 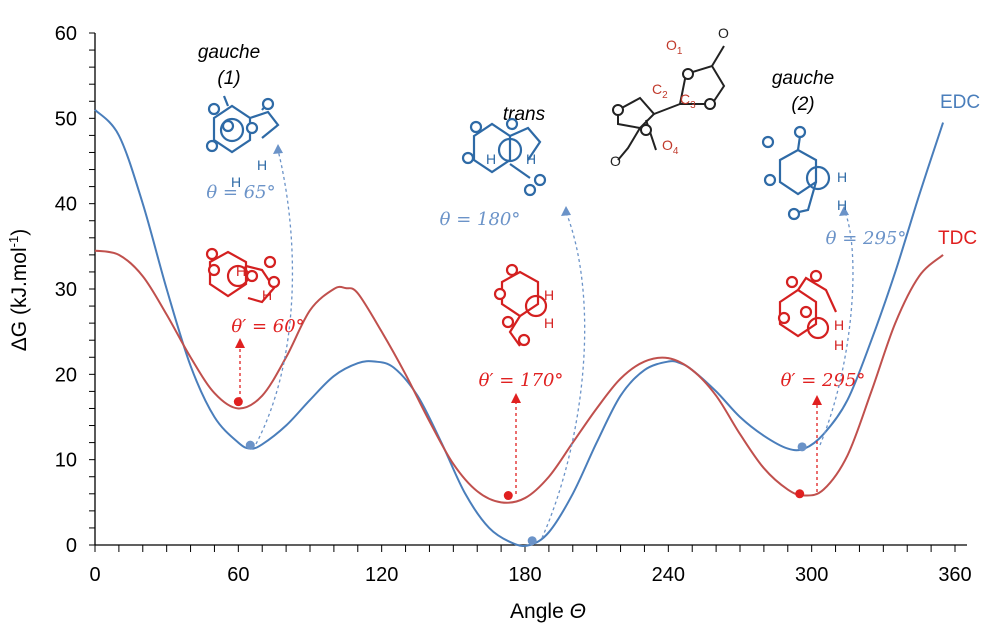 I want to click on y-axis-title: ΔG (kJ.mol-1), so click(x=18, y=290).